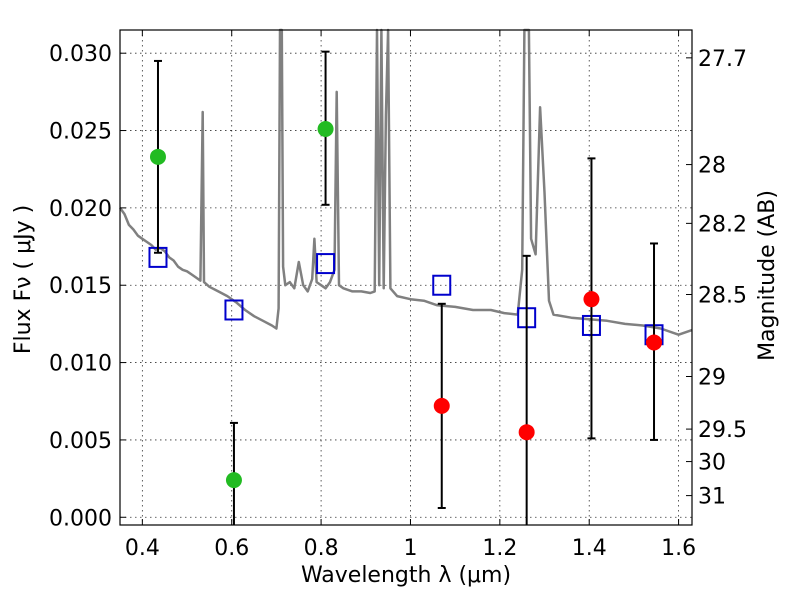 This screenshot has height=600, width=800. I want to click on y-tick-label: 0.015, so click(80, 286).